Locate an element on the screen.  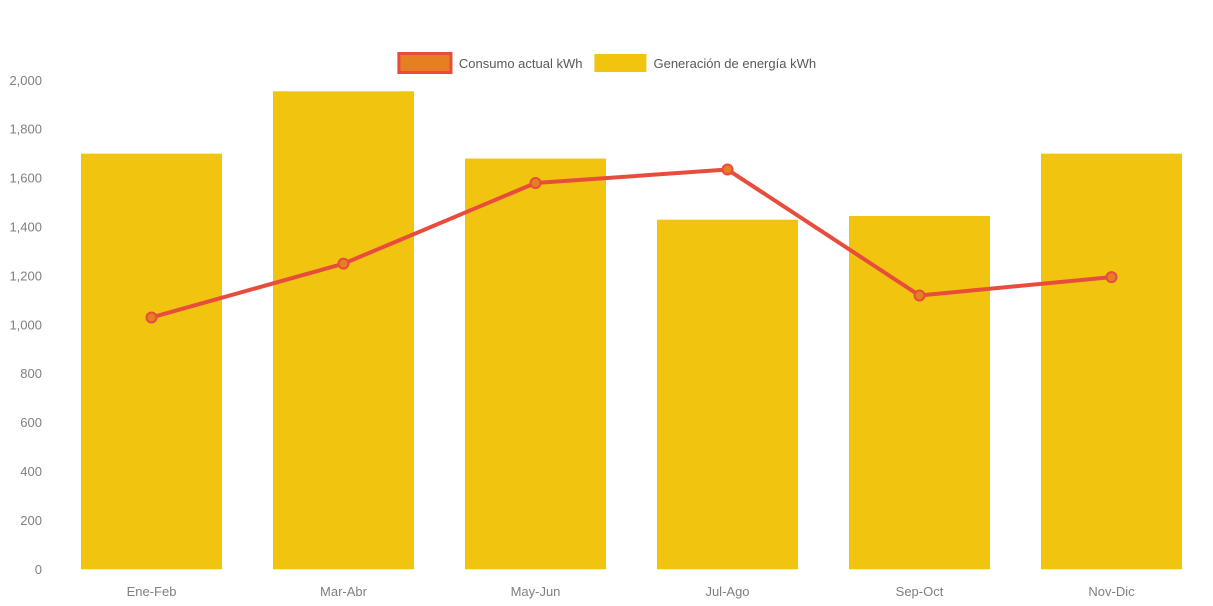
y-axis-tick-label: 400 is located at coordinates (31, 471).